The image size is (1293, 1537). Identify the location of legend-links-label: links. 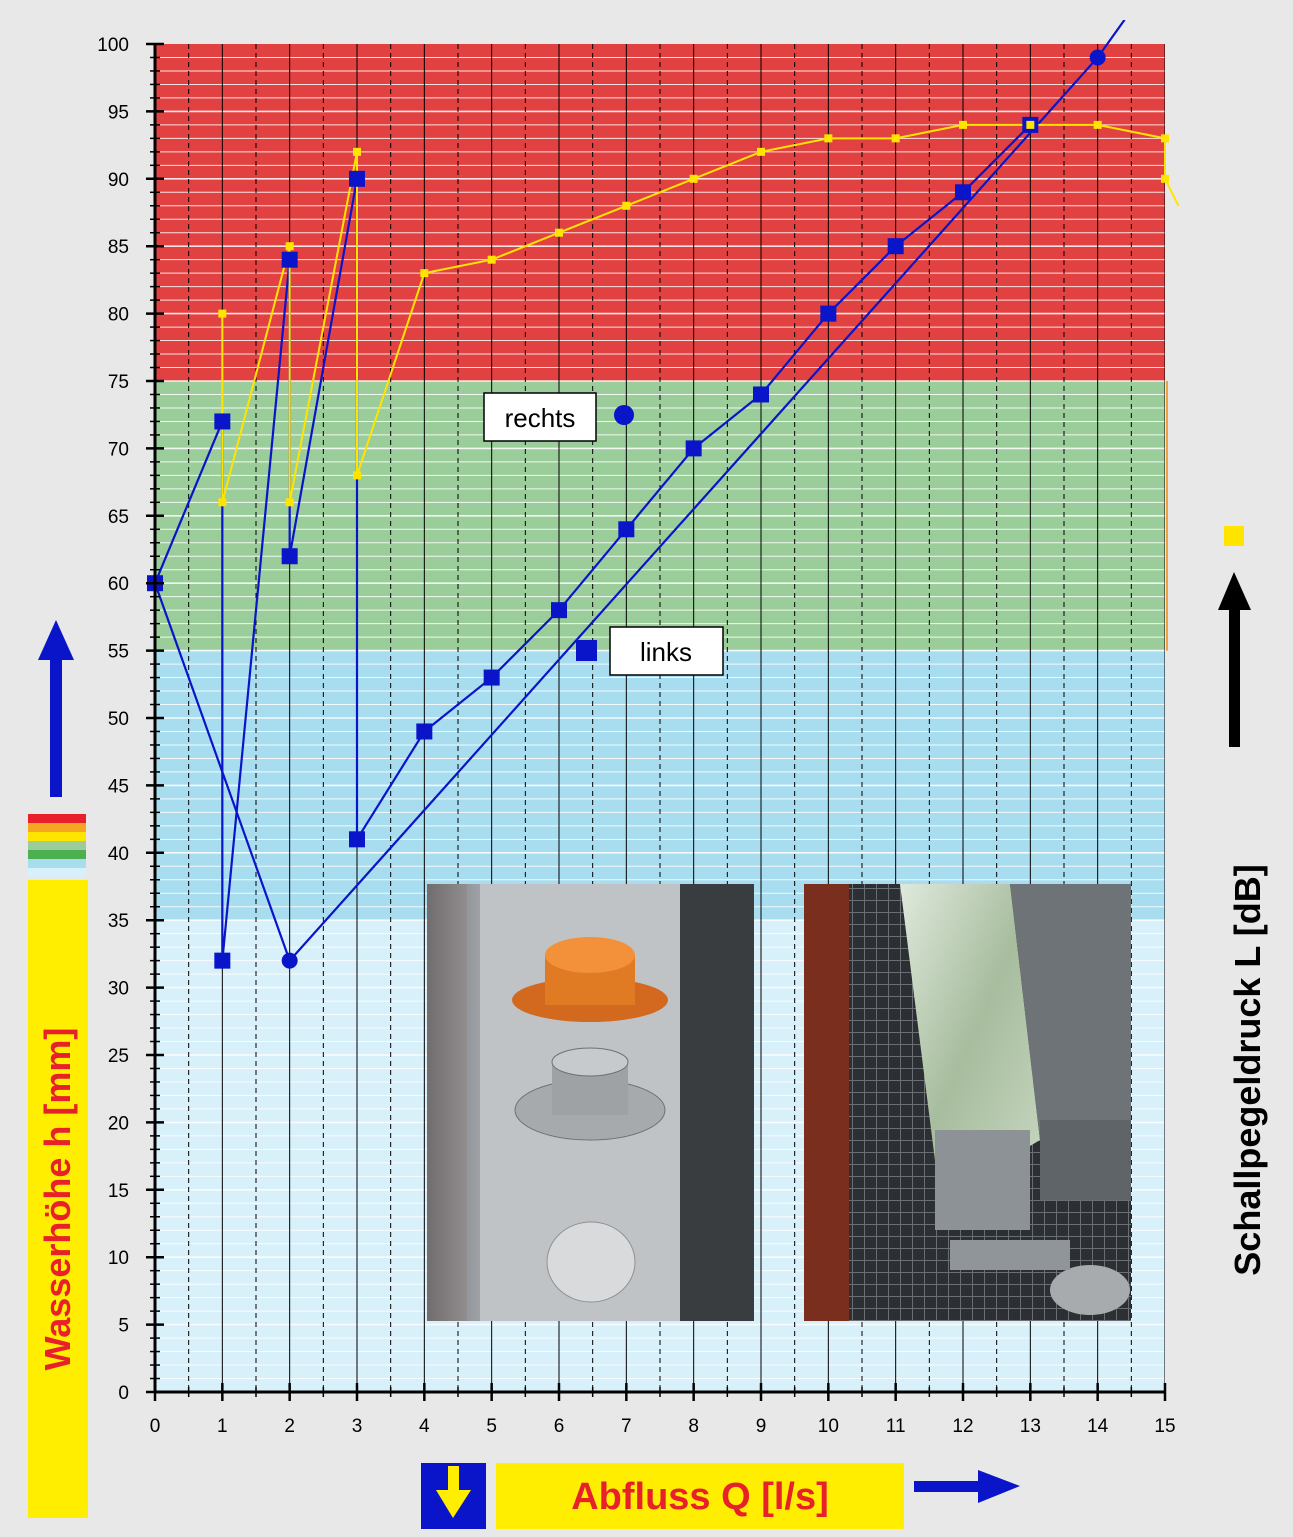
(666, 652).